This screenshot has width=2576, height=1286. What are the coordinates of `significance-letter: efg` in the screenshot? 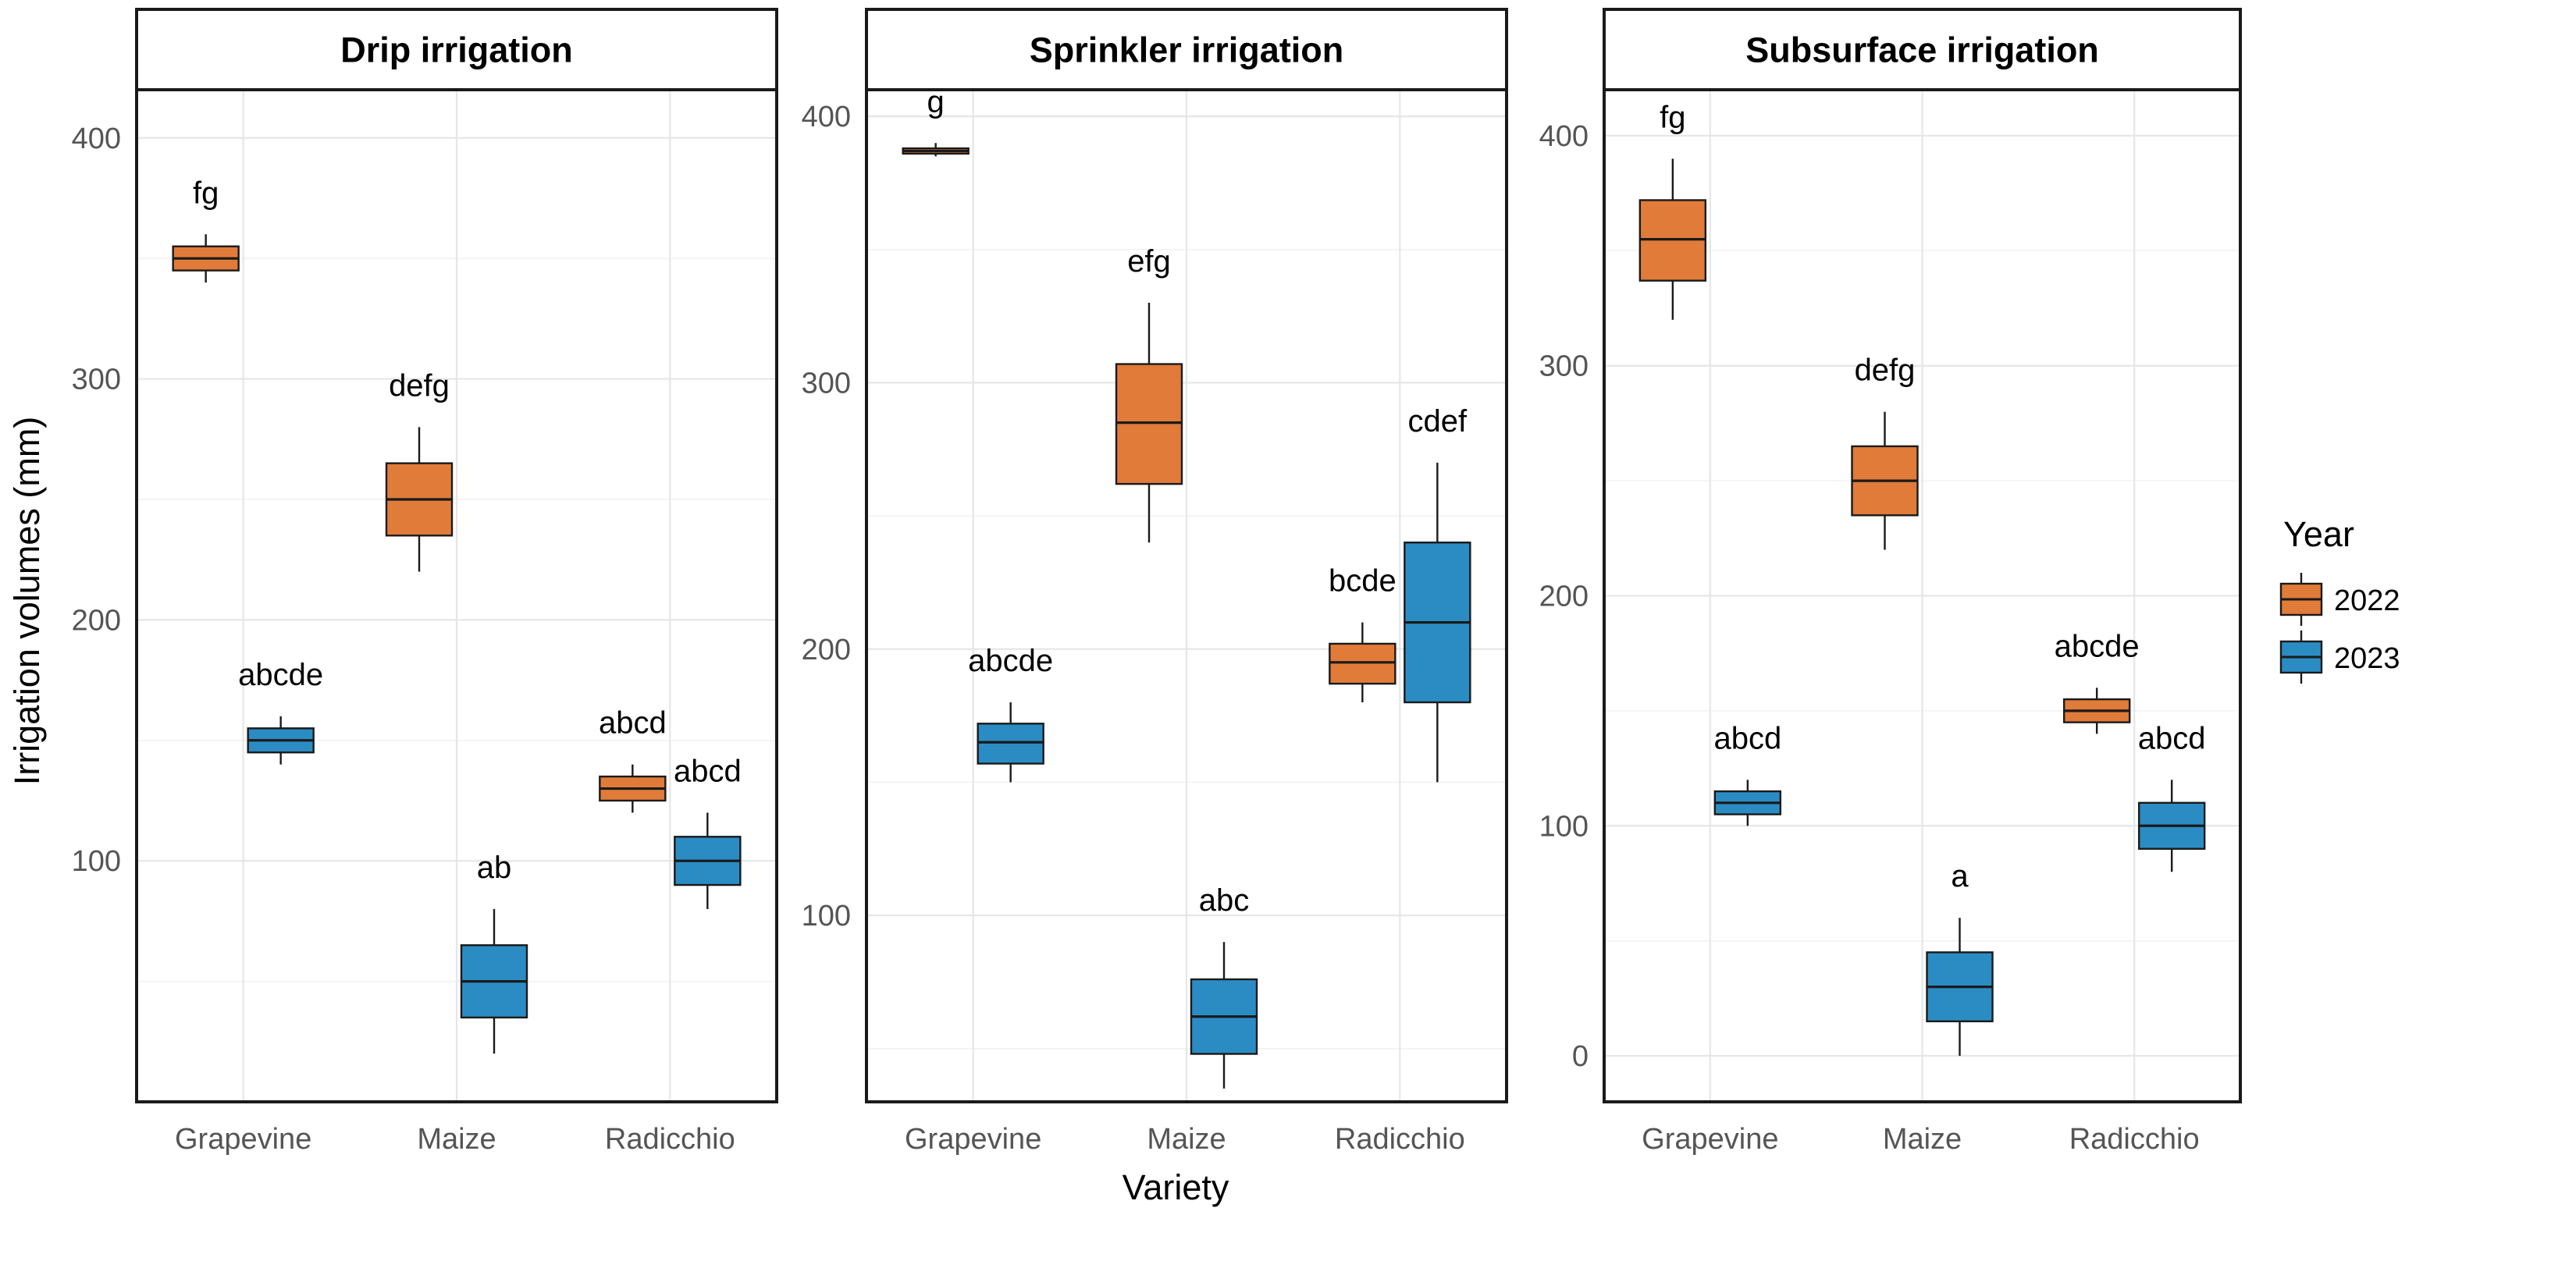 It's located at (1149, 261).